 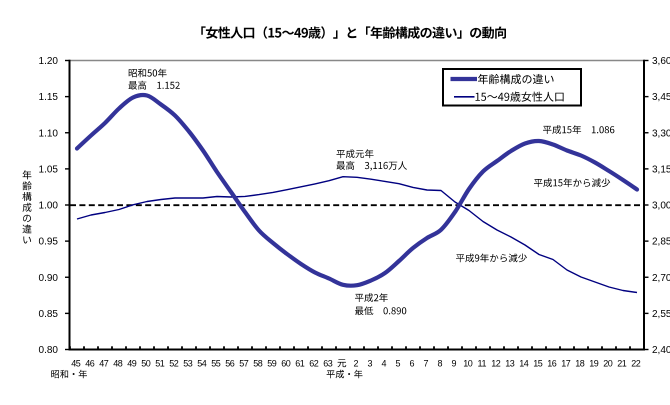 I want to click on svg-text: 2,550, so click(x=661, y=314).